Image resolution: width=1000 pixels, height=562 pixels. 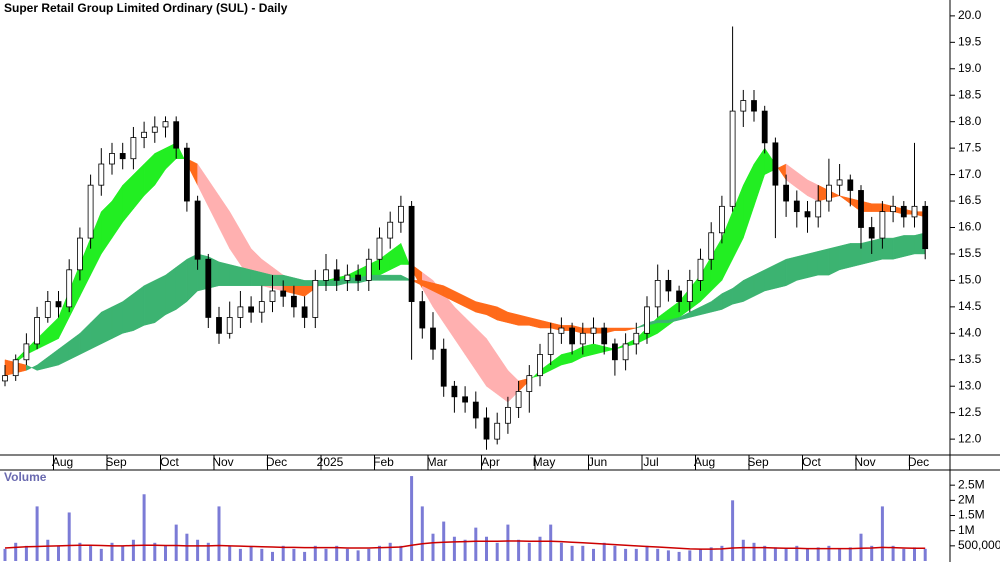 I want to click on y-tick-label: 500,000, so click(x=979, y=545).